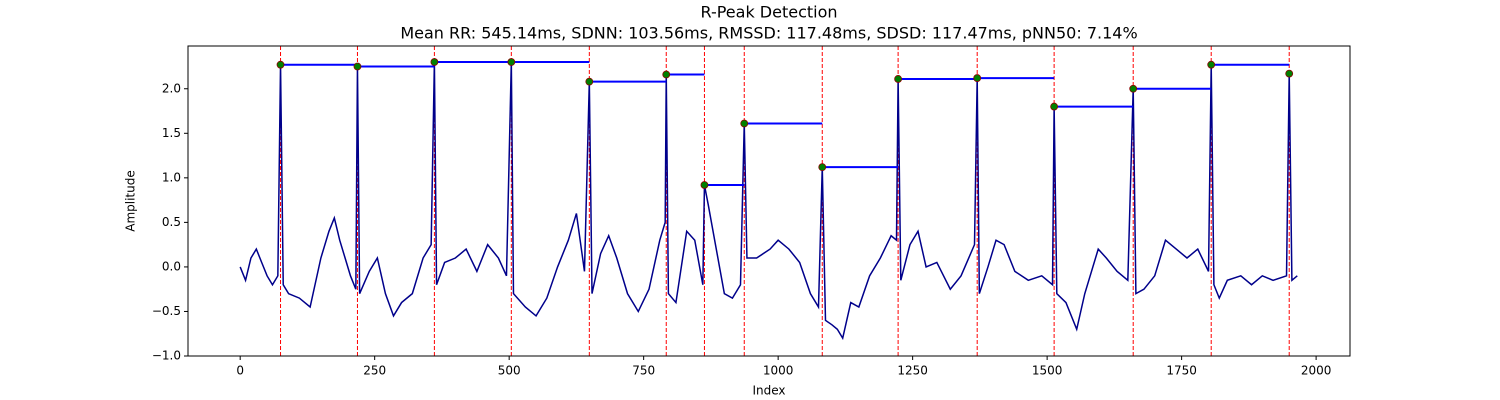  Describe the element at coordinates (171, 222) in the screenshot. I see `y-tick-label: 0.5` at that location.